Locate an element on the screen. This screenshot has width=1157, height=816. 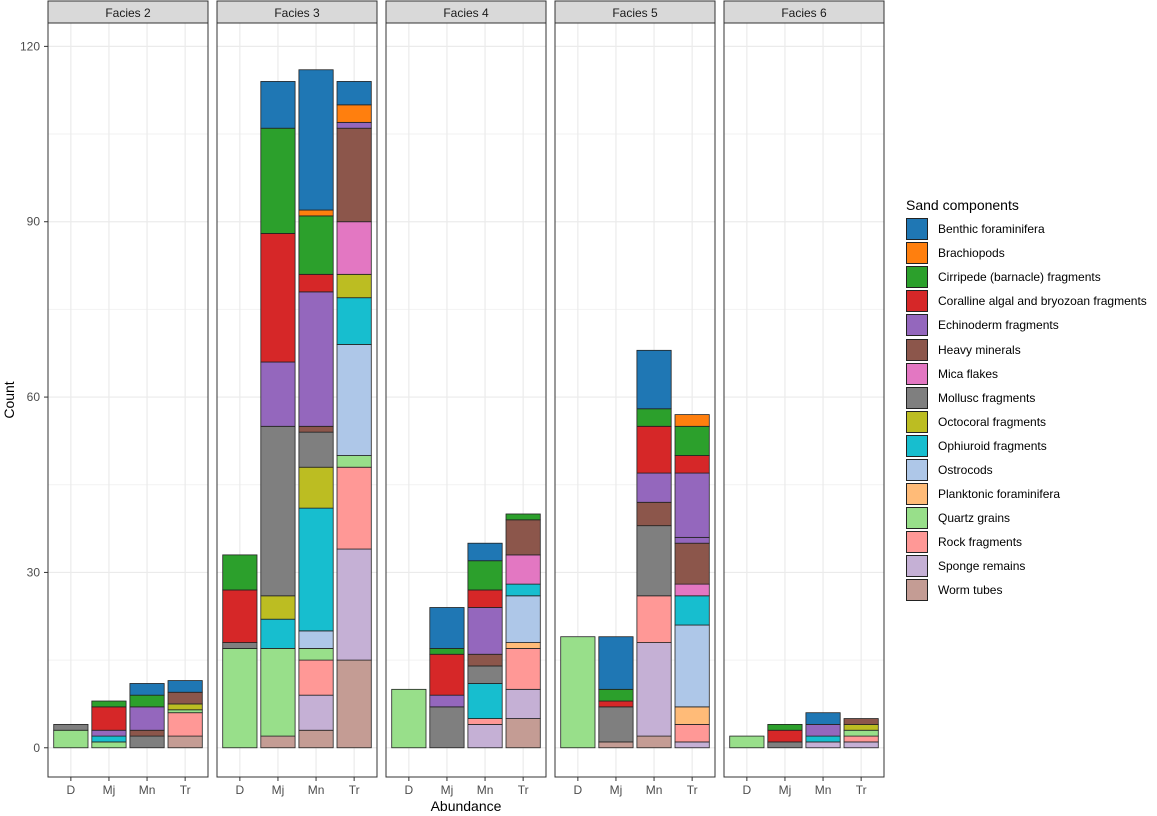
bar-facies-3-d-mollusc-fragments is located at coordinates (240, 645).